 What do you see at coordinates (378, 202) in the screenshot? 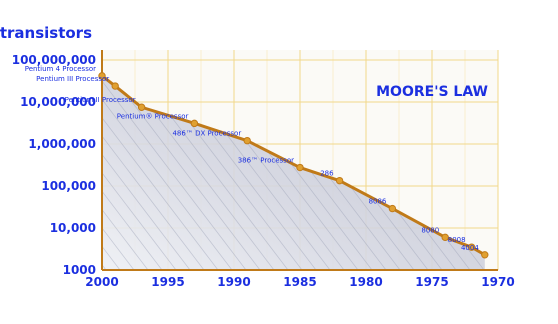
I see `point-label: 8086` at bounding box center [378, 202].